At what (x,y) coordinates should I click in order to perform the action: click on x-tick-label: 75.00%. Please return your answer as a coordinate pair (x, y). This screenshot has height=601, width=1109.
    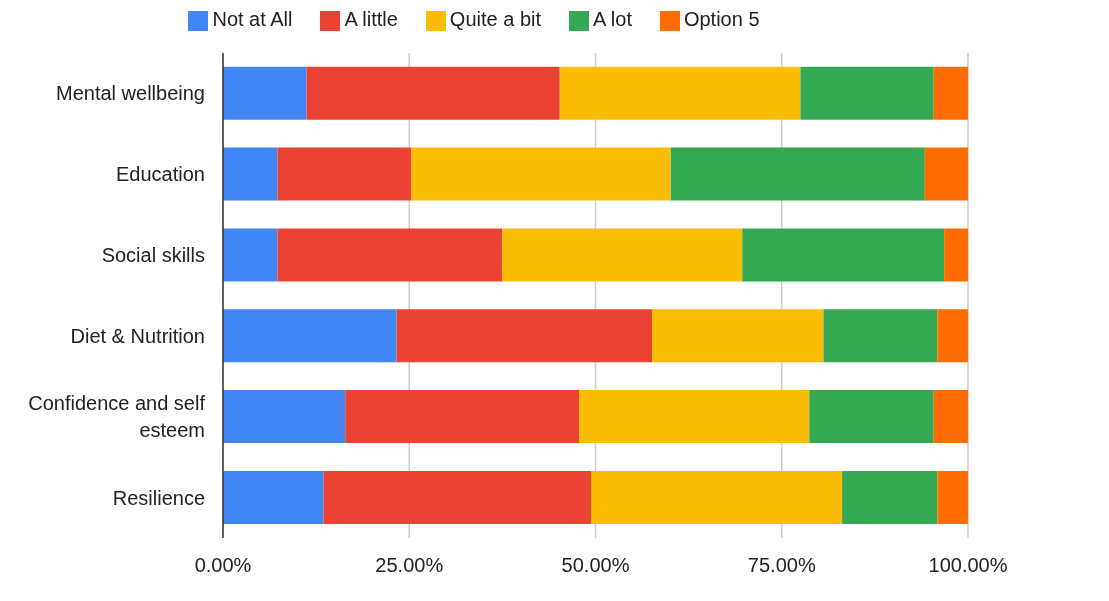
    Looking at the image, I should click on (781, 565).